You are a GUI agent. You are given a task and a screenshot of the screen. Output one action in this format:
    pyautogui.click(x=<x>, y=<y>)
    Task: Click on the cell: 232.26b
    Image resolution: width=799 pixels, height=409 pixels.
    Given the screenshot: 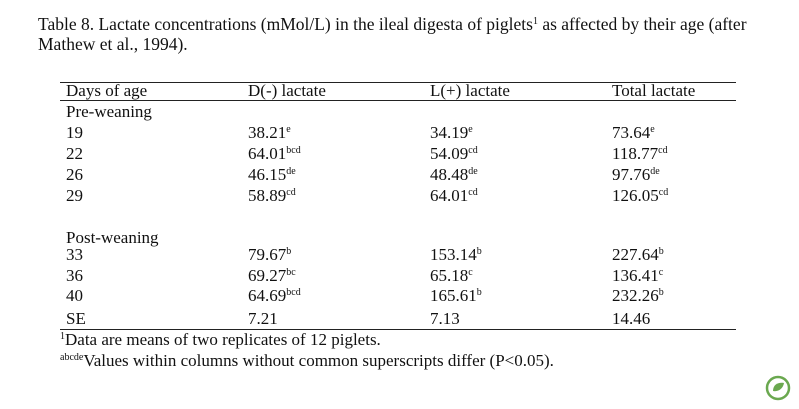 What is the action you would take?
    pyautogui.click(x=638, y=295)
    